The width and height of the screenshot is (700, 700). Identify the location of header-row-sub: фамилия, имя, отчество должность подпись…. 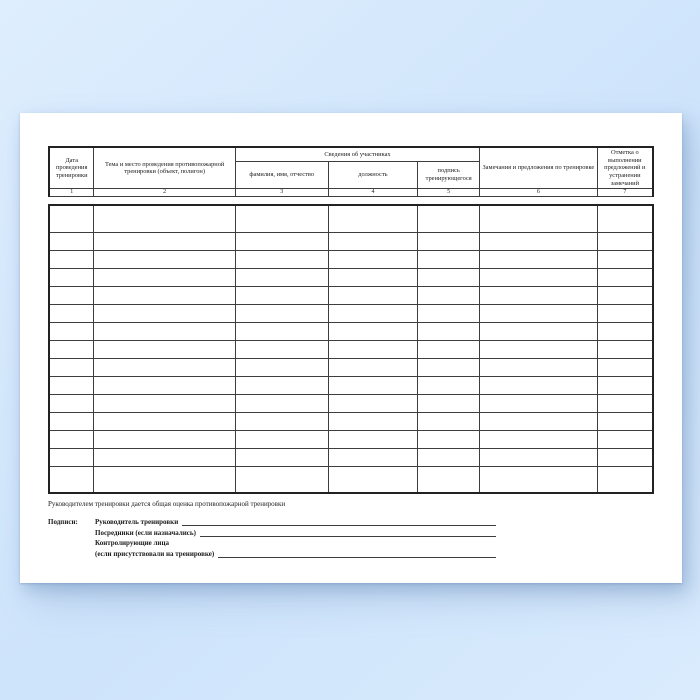
(351, 175).